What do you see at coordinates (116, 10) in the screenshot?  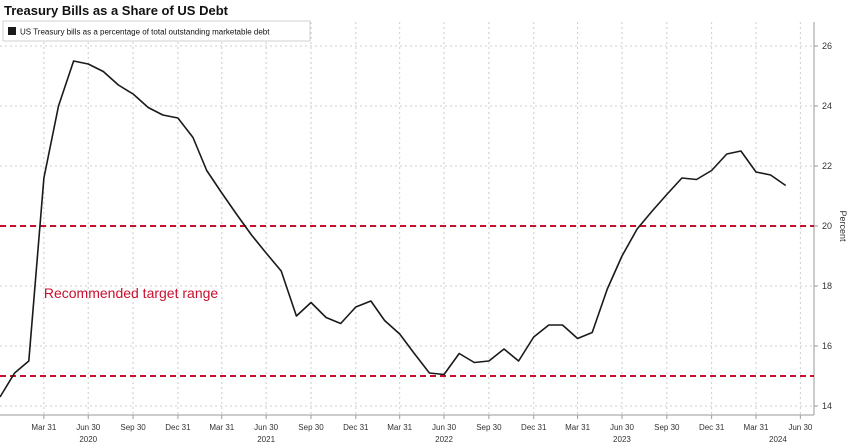 I see `chart-title: Treasury Bills as a Share of US Debt` at bounding box center [116, 10].